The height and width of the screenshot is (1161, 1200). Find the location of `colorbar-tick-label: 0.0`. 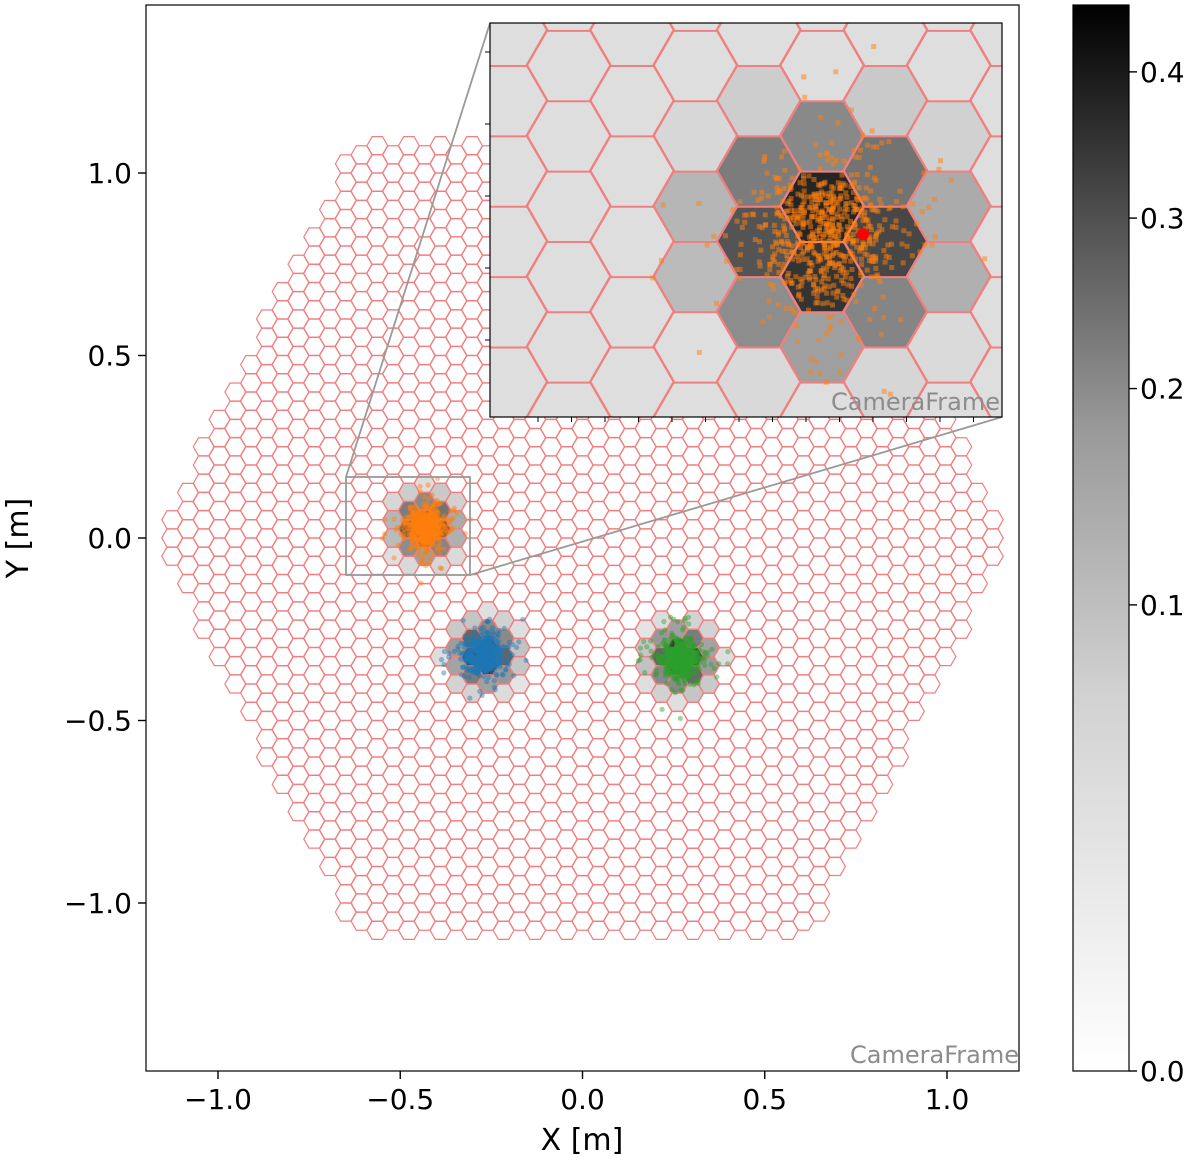

colorbar-tick-label: 0.0 is located at coordinates (1162, 1071).